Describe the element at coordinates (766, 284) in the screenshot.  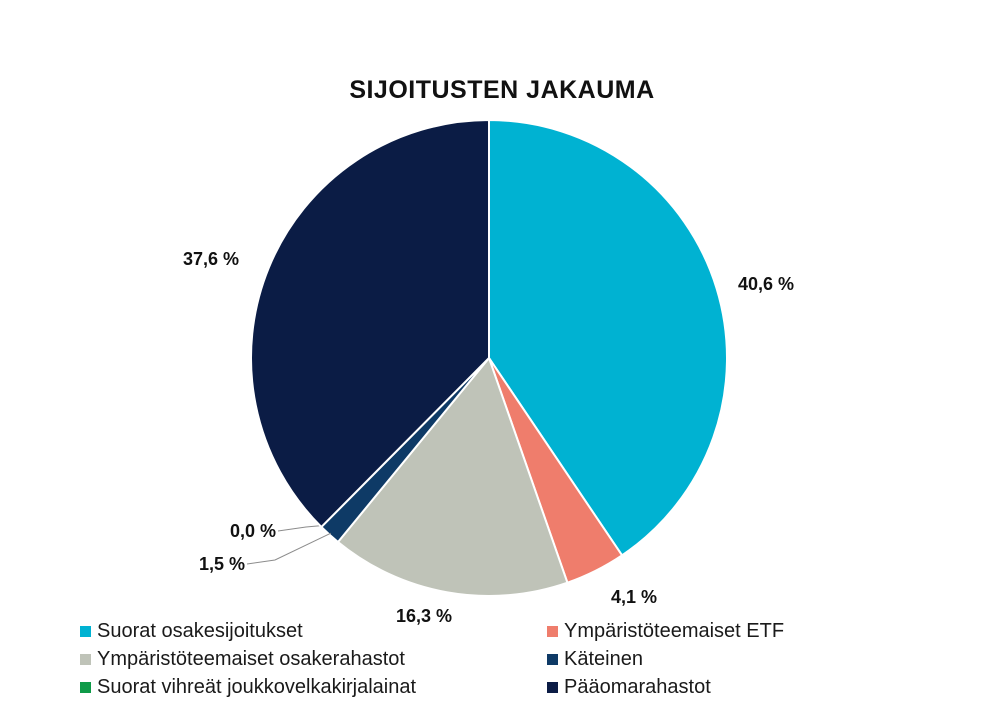
I see `data-label-1: 40,6 %` at that location.